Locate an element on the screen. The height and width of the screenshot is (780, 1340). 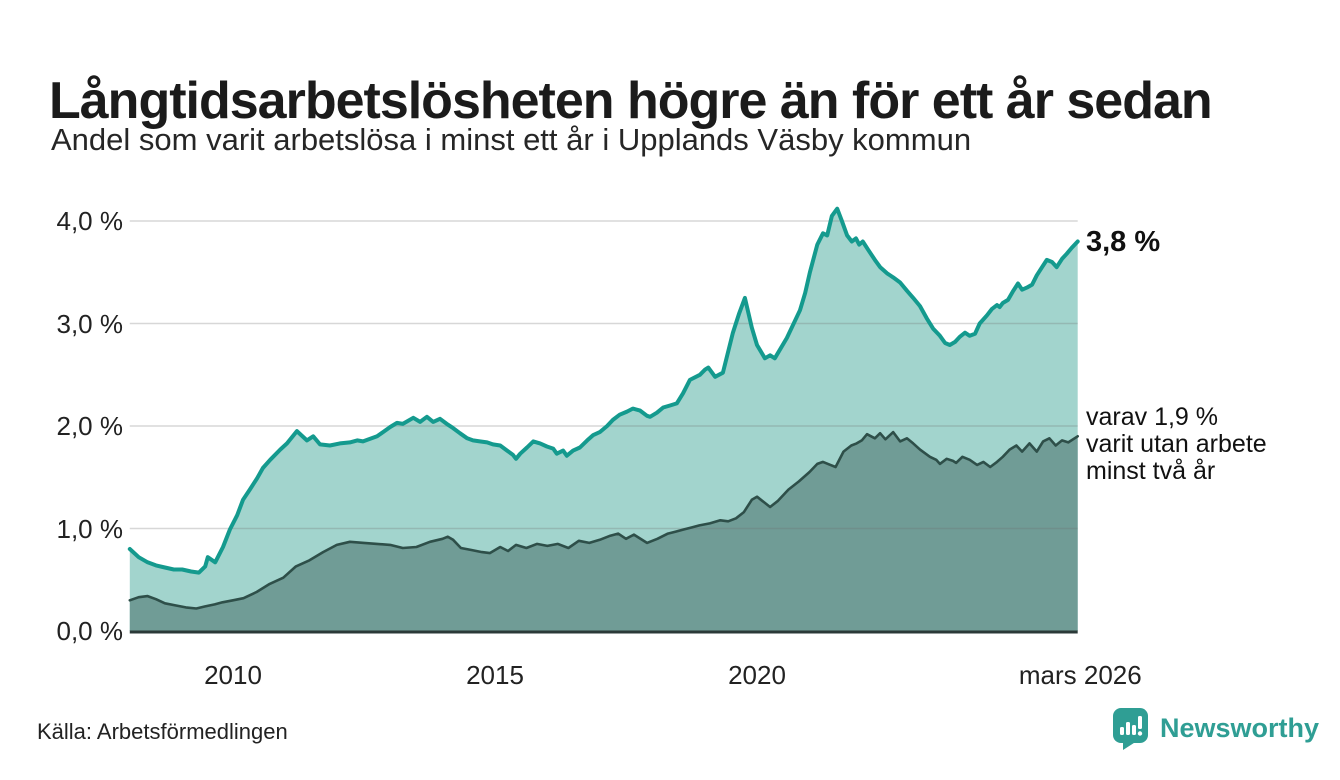
newsworthy-logo: Newsworthy is located at coordinates (1214, 728).